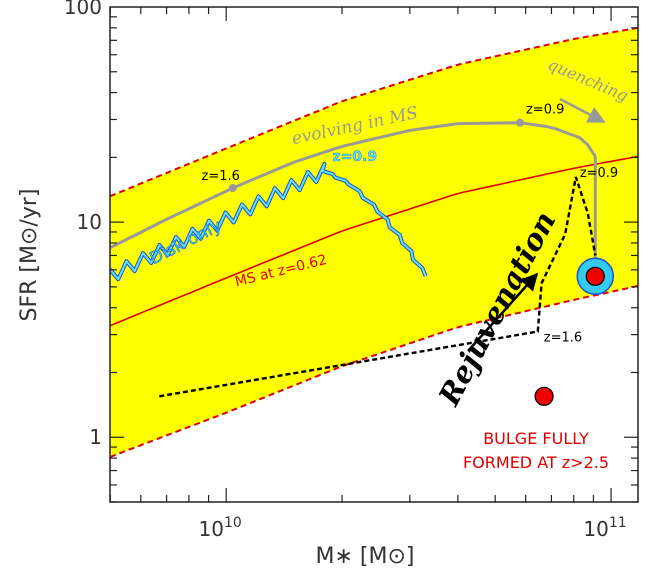  I want to click on bulge-label-line1: BULGE FULLY, so click(536, 438).